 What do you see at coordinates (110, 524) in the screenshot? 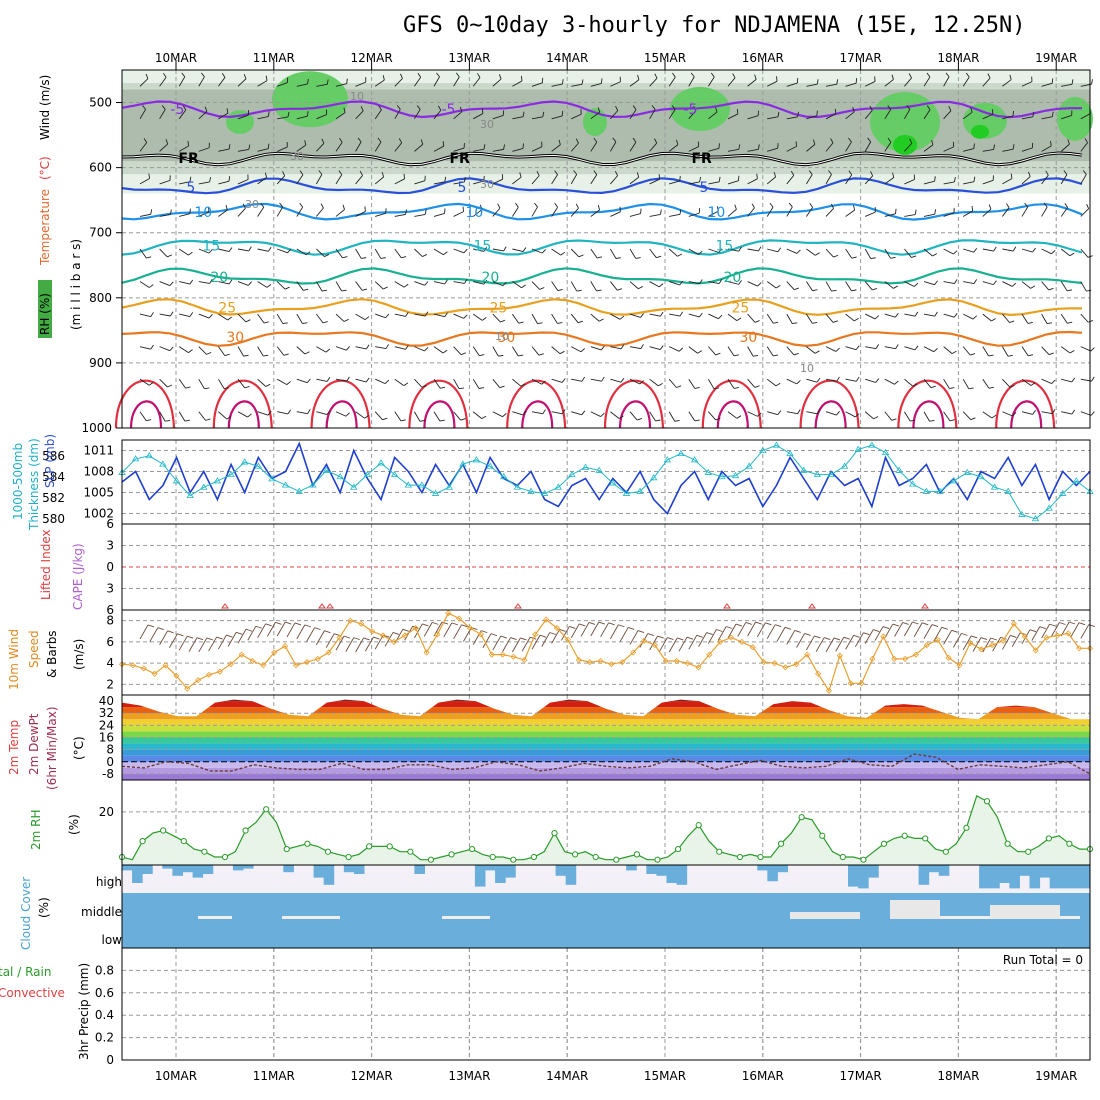
I see `lifted-tick-label: 6` at bounding box center [110, 524].